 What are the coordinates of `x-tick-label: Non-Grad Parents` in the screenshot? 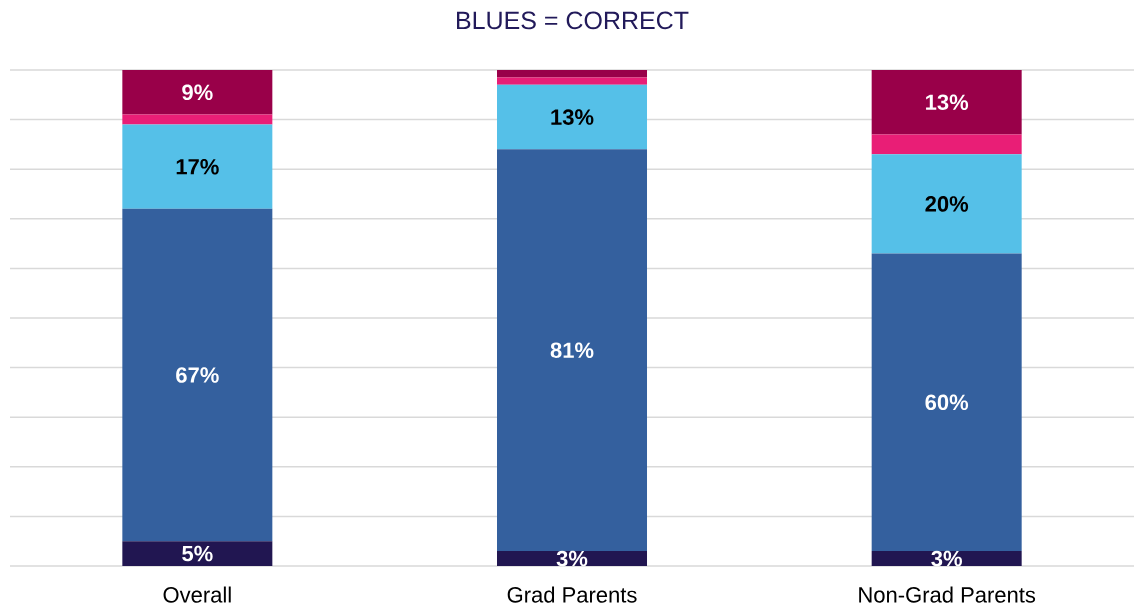 It's located at (947, 594).